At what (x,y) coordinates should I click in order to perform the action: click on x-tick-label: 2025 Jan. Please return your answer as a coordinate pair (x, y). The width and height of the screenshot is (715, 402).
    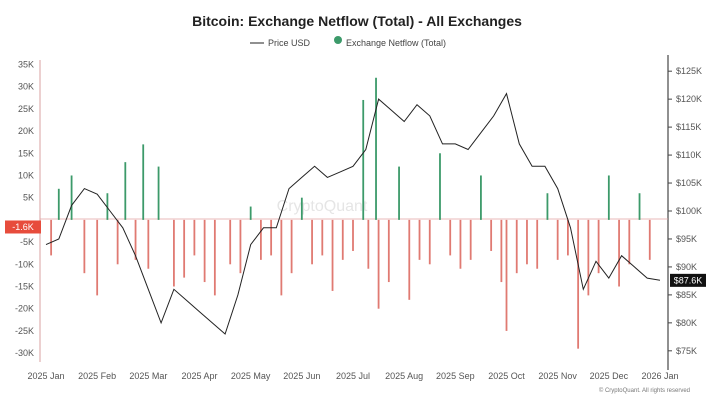
    Looking at the image, I should click on (45, 376).